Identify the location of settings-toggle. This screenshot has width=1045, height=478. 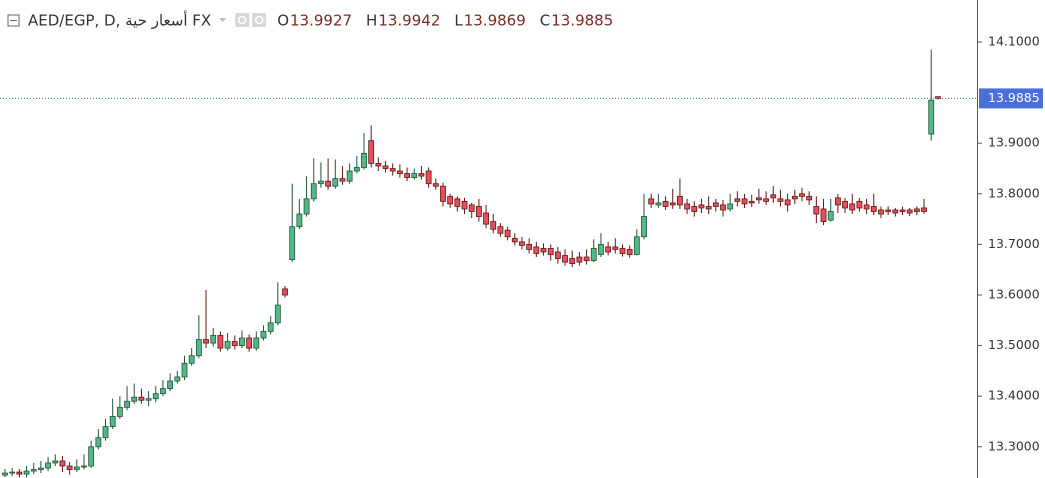
(242, 20).